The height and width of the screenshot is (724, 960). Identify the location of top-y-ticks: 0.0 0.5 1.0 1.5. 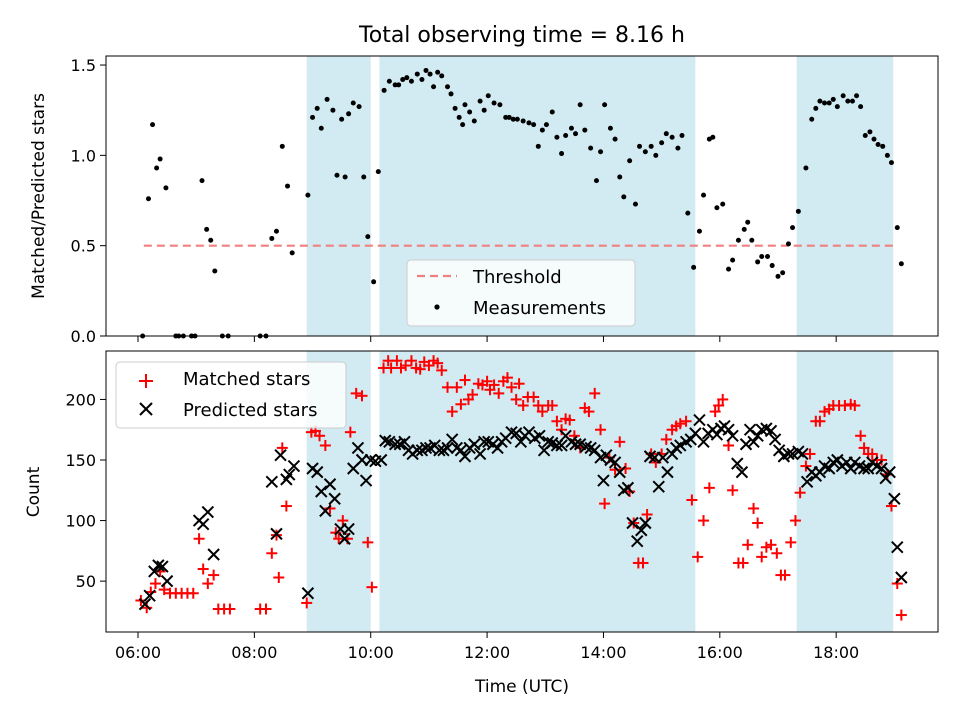
(88, 201).